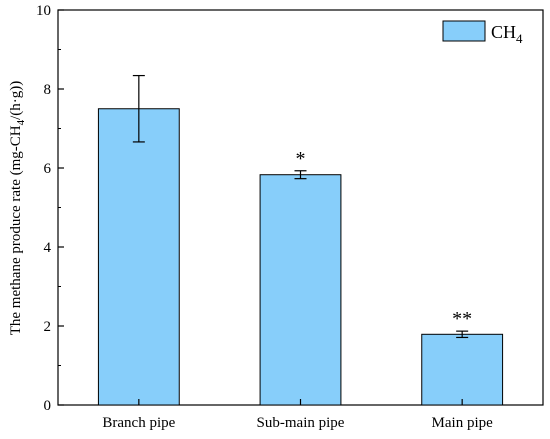 The height and width of the screenshot is (439, 550). What do you see at coordinates (17, 208) in the screenshot?
I see `y-axis-label: The methane produce rate (mg-CH4/(h·g))` at bounding box center [17, 208].